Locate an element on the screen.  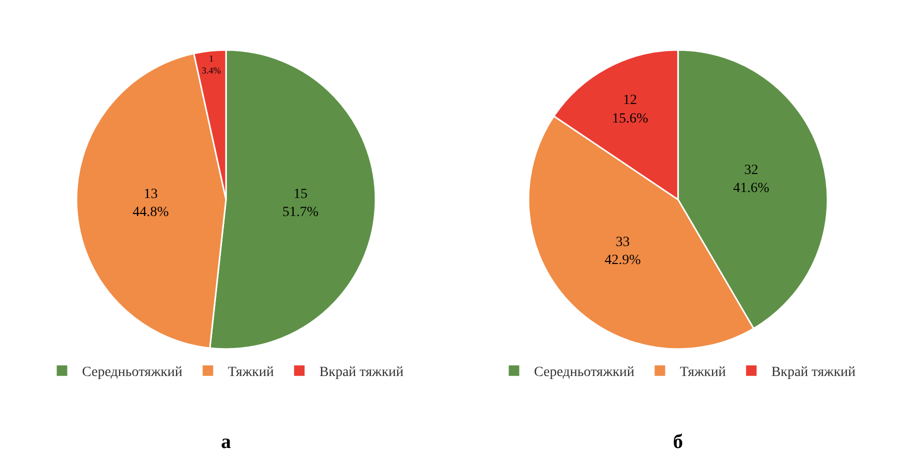
text: а is located at coordinates (226, 441).